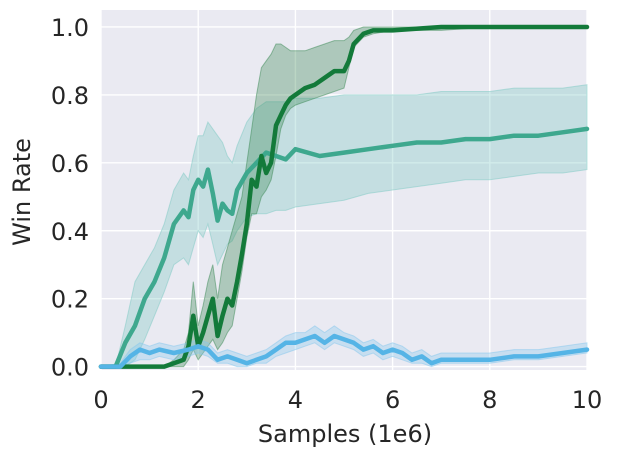 This screenshot has height=458, width=617. I want to click on x-tick-label: 0, so click(100, 400).